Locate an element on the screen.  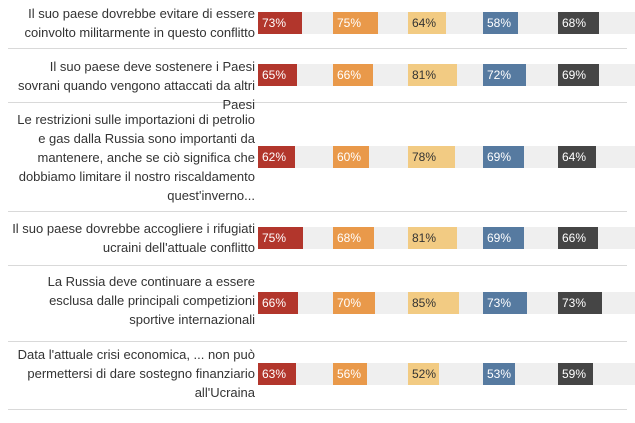
value-label: 78% is located at coordinates (424, 157).